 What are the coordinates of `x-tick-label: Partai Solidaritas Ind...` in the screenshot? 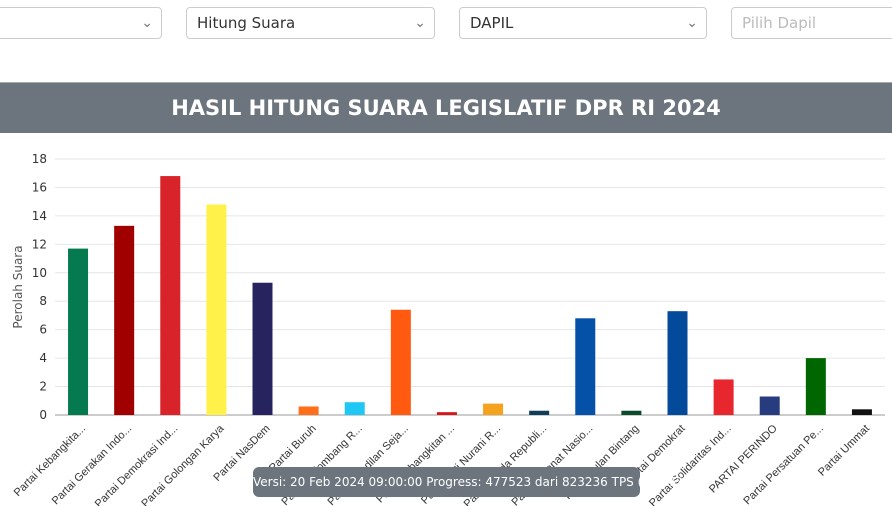 It's located at (690, 464).